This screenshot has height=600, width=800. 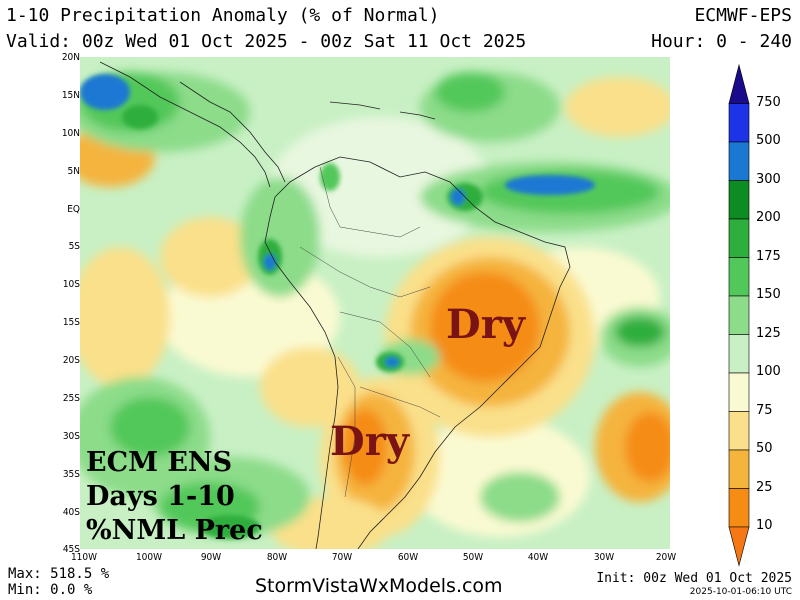 I want to click on colorbar-label: 500, so click(x=768, y=140).